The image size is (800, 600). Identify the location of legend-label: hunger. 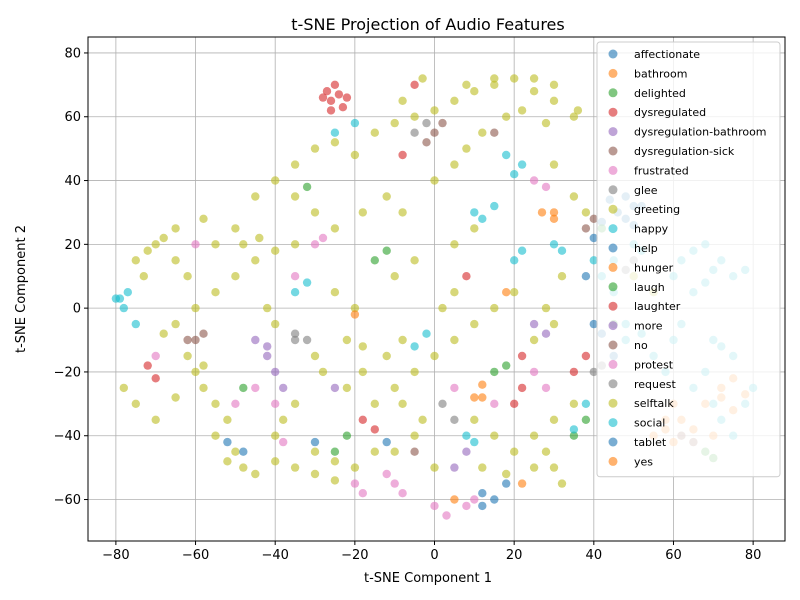
(654, 267).